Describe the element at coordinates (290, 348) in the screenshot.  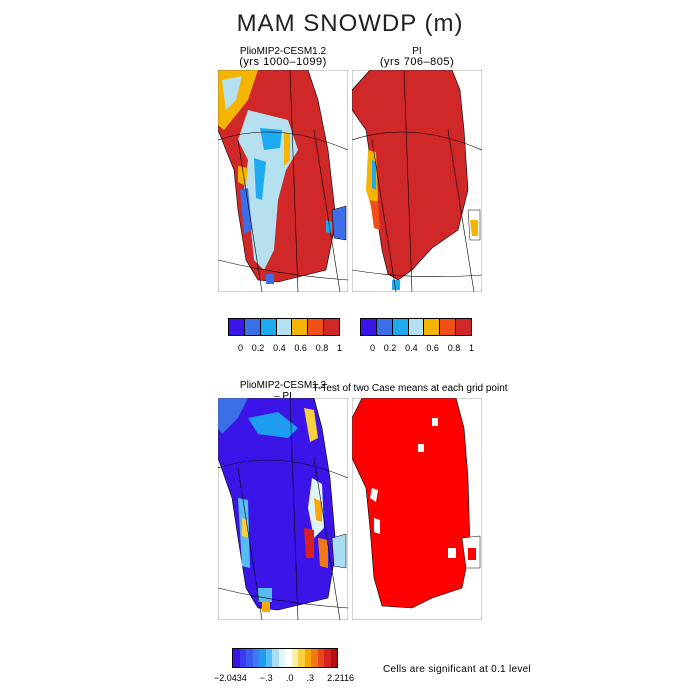
I see `colorbar-ticks-top-left: 0 0.2 0.4 0.6 0.8 1` at that location.